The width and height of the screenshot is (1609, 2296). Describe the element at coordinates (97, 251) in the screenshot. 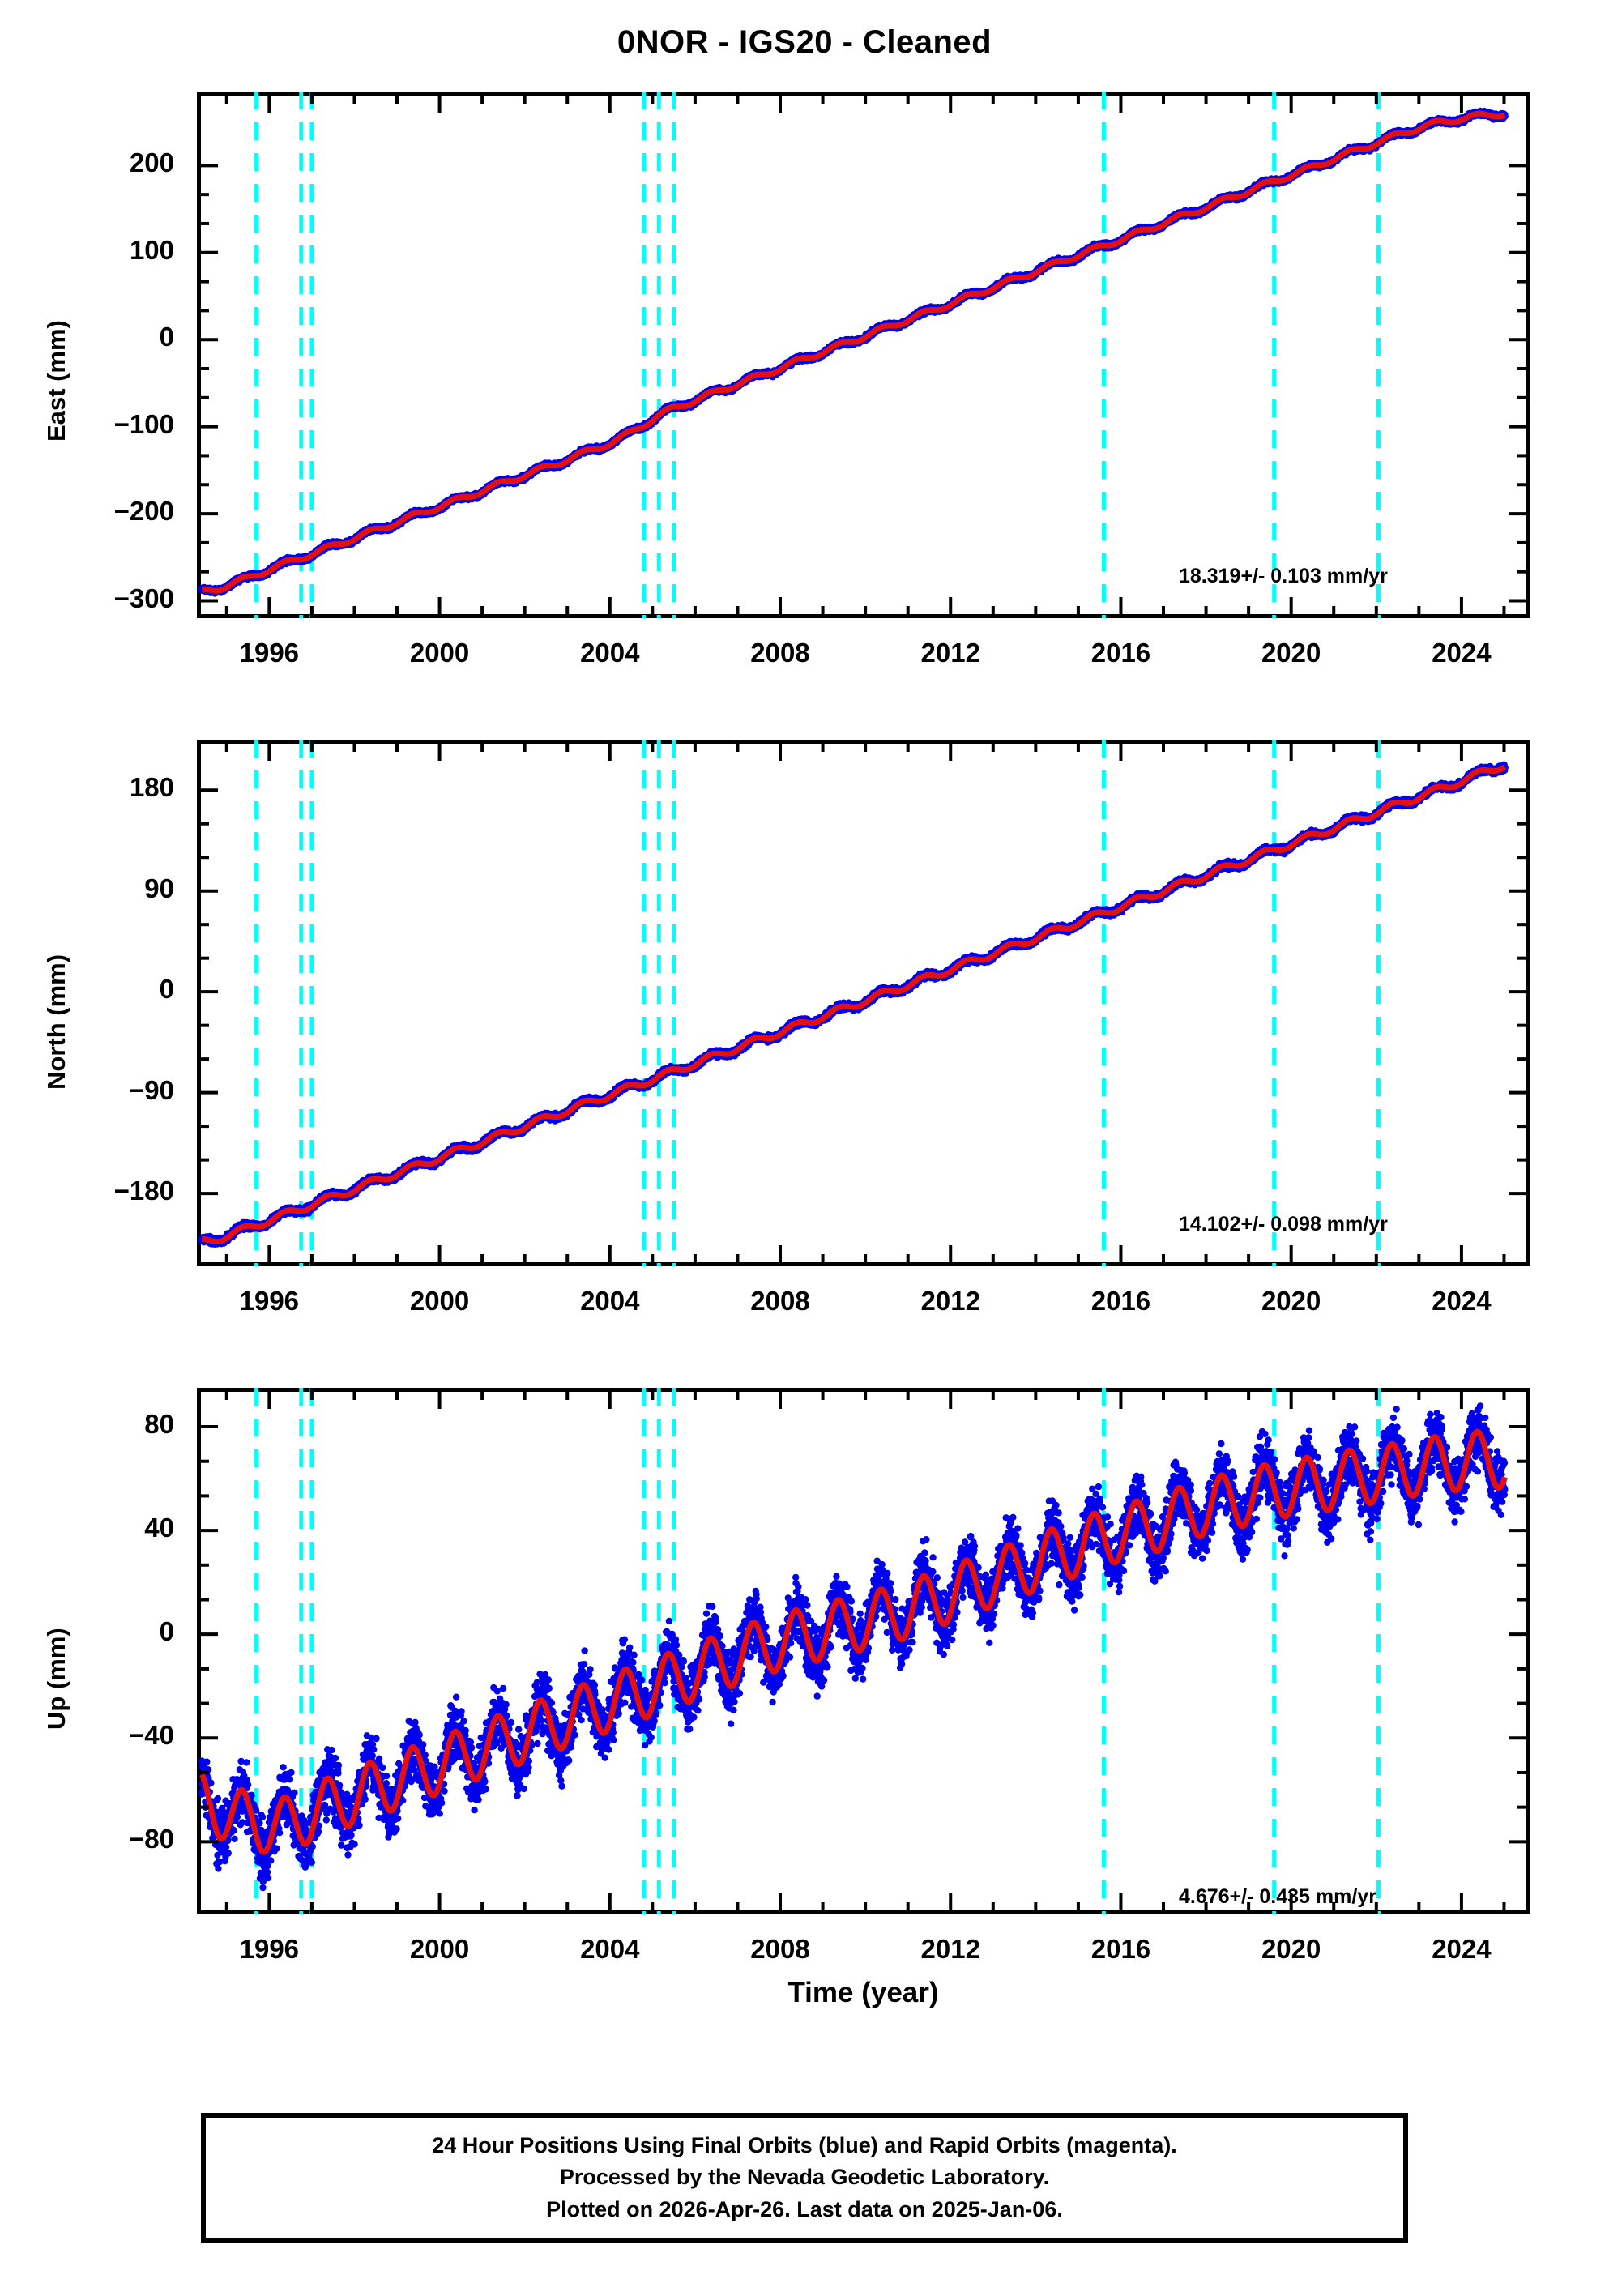

I see `y-tick-label: 100` at that location.